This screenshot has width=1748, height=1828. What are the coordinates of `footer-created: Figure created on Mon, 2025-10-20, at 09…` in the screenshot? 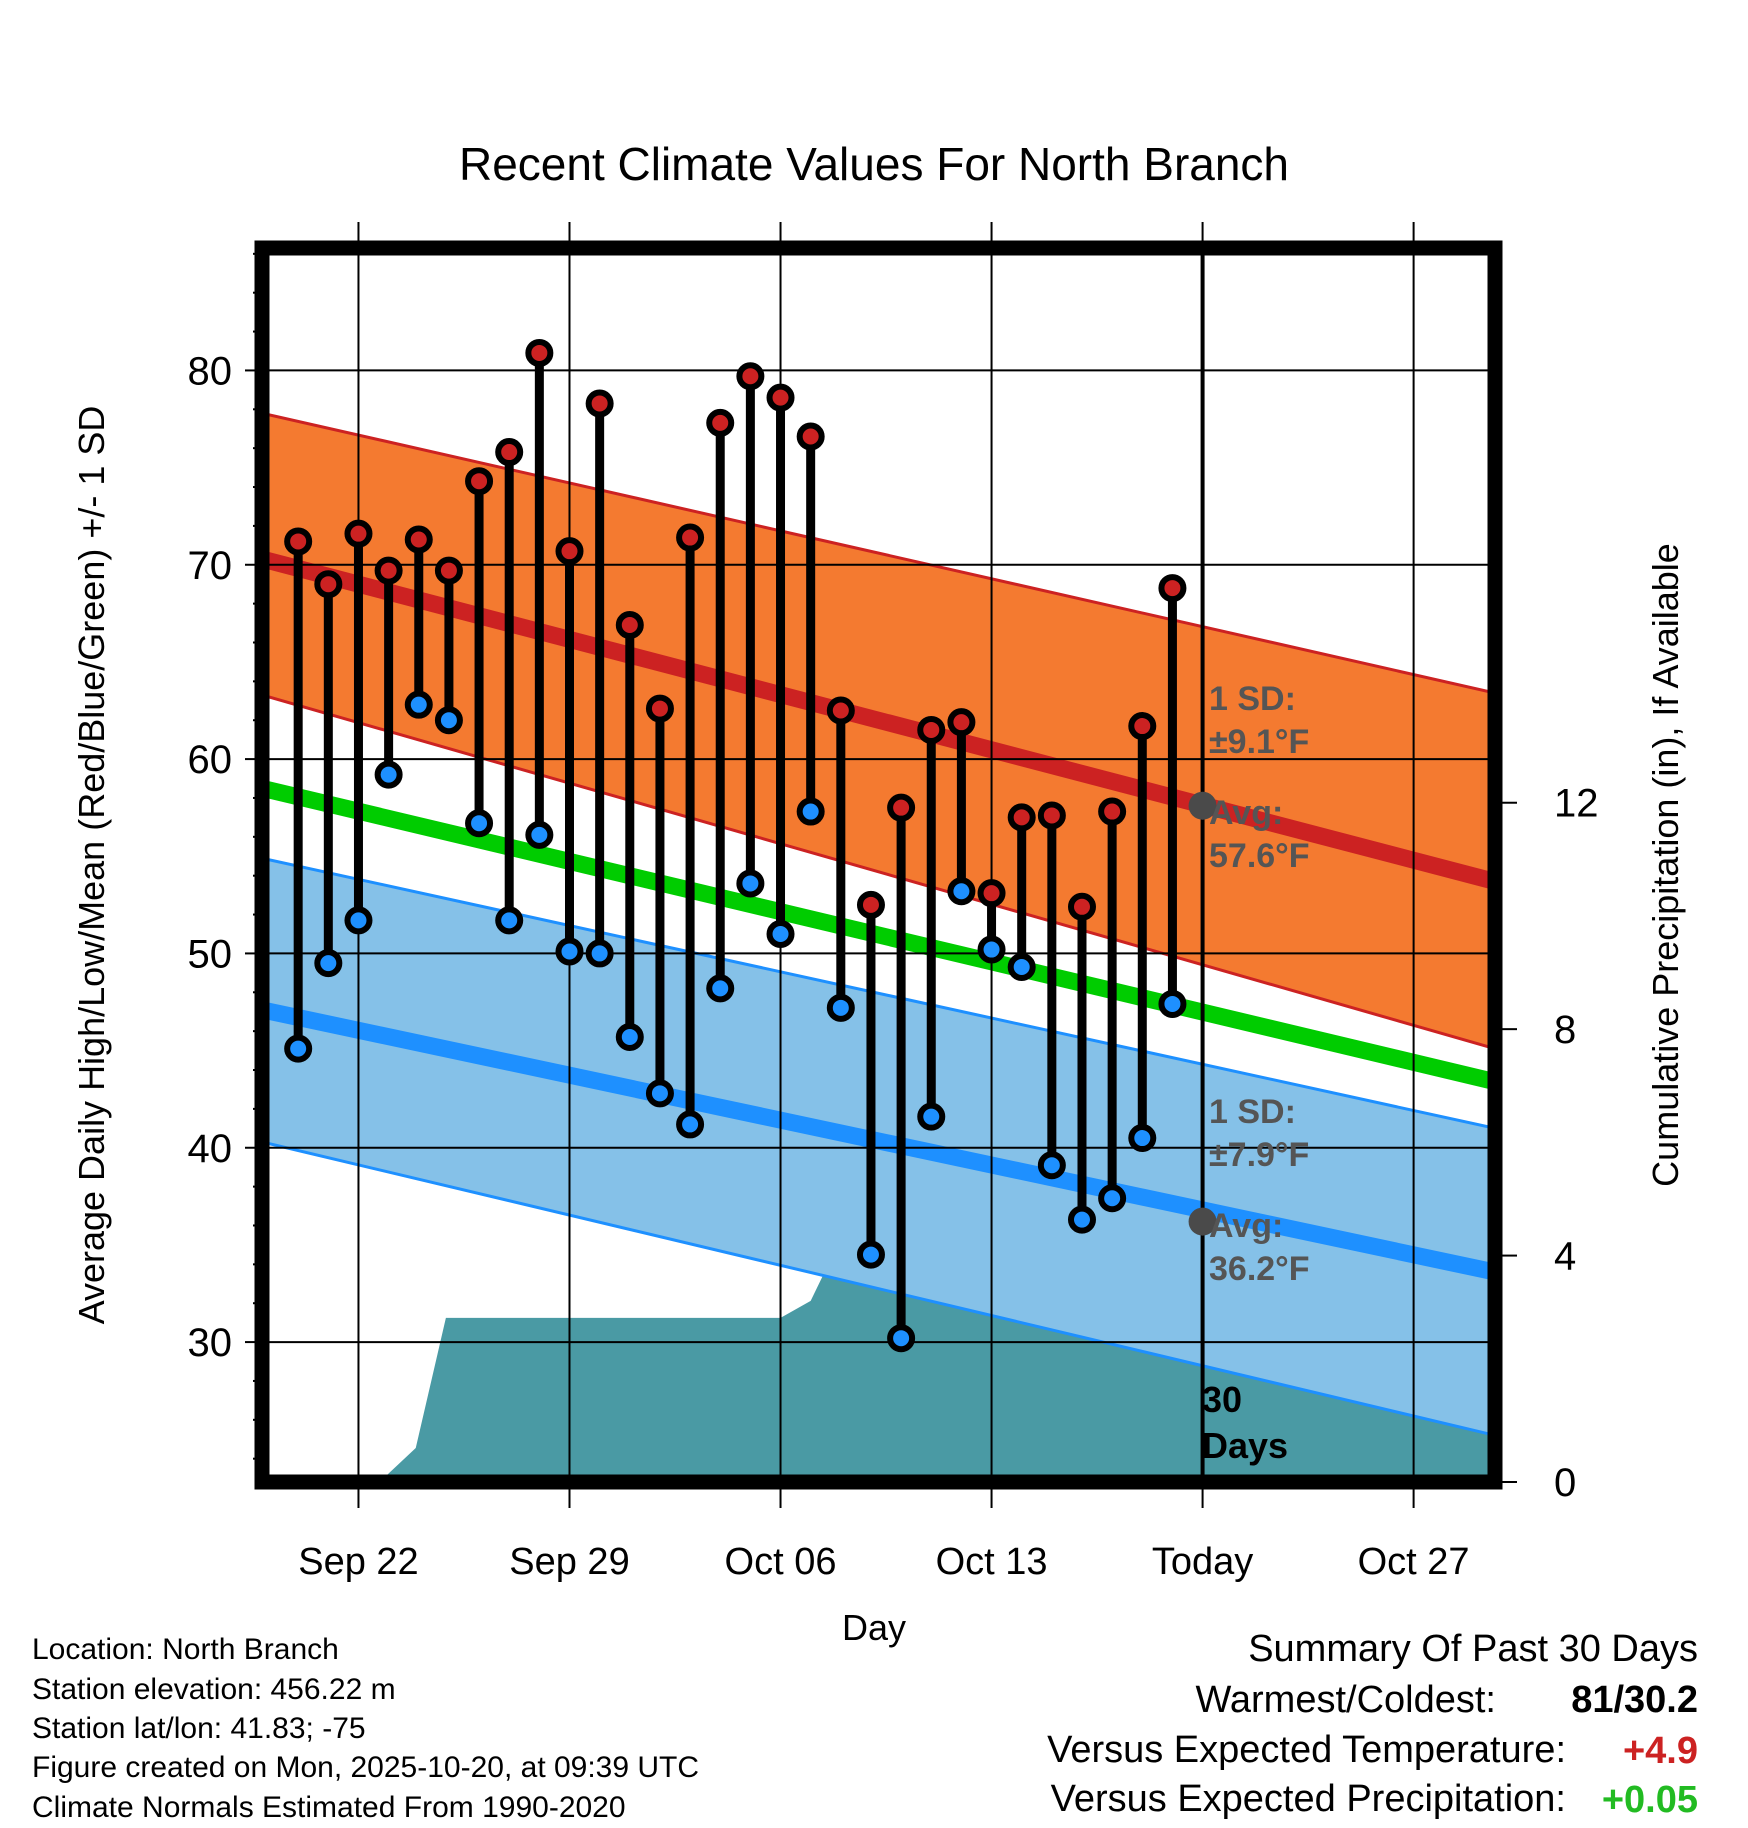 It's located at (365, 1767).